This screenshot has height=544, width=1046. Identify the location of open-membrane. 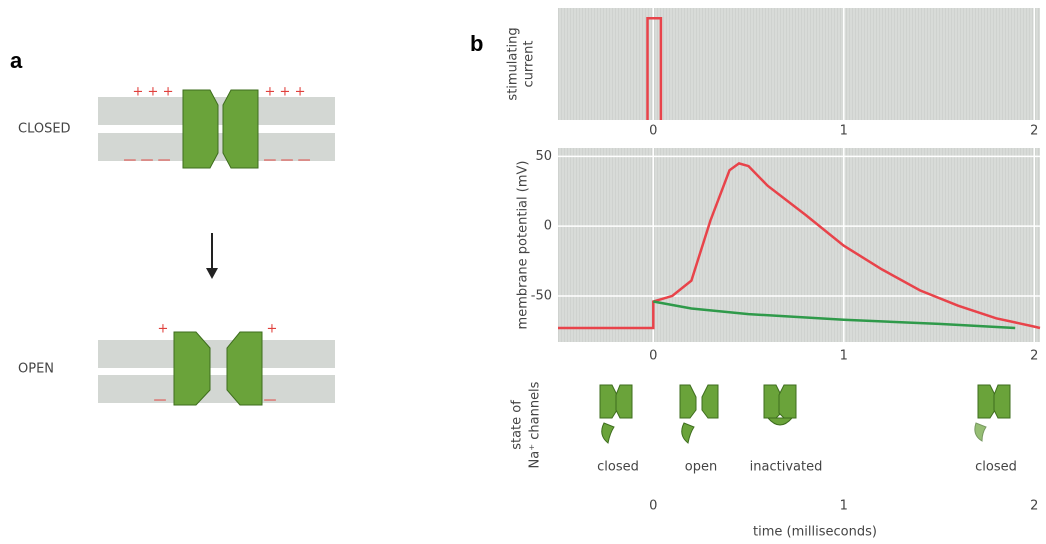
(216, 368).